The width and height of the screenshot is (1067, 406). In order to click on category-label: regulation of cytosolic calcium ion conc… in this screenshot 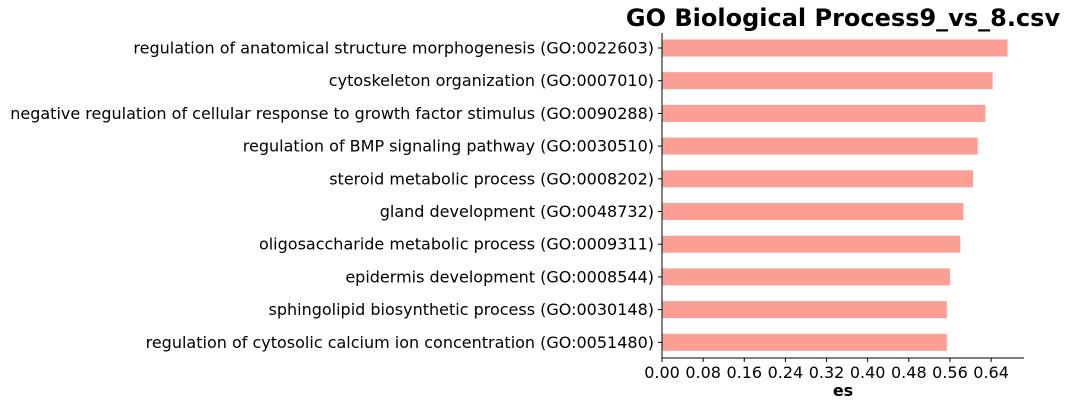, I will do `click(400, 342)`.